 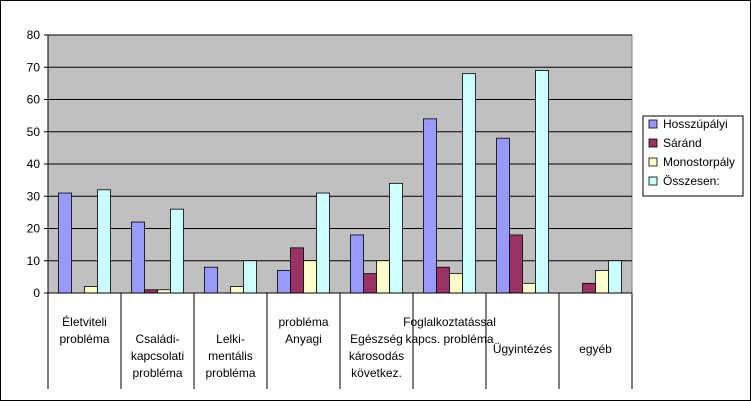 What do you see at coordinates (691, 181) in the screenshot?
I see `legend-label: Összesen:` at bounding box center [691, 181].